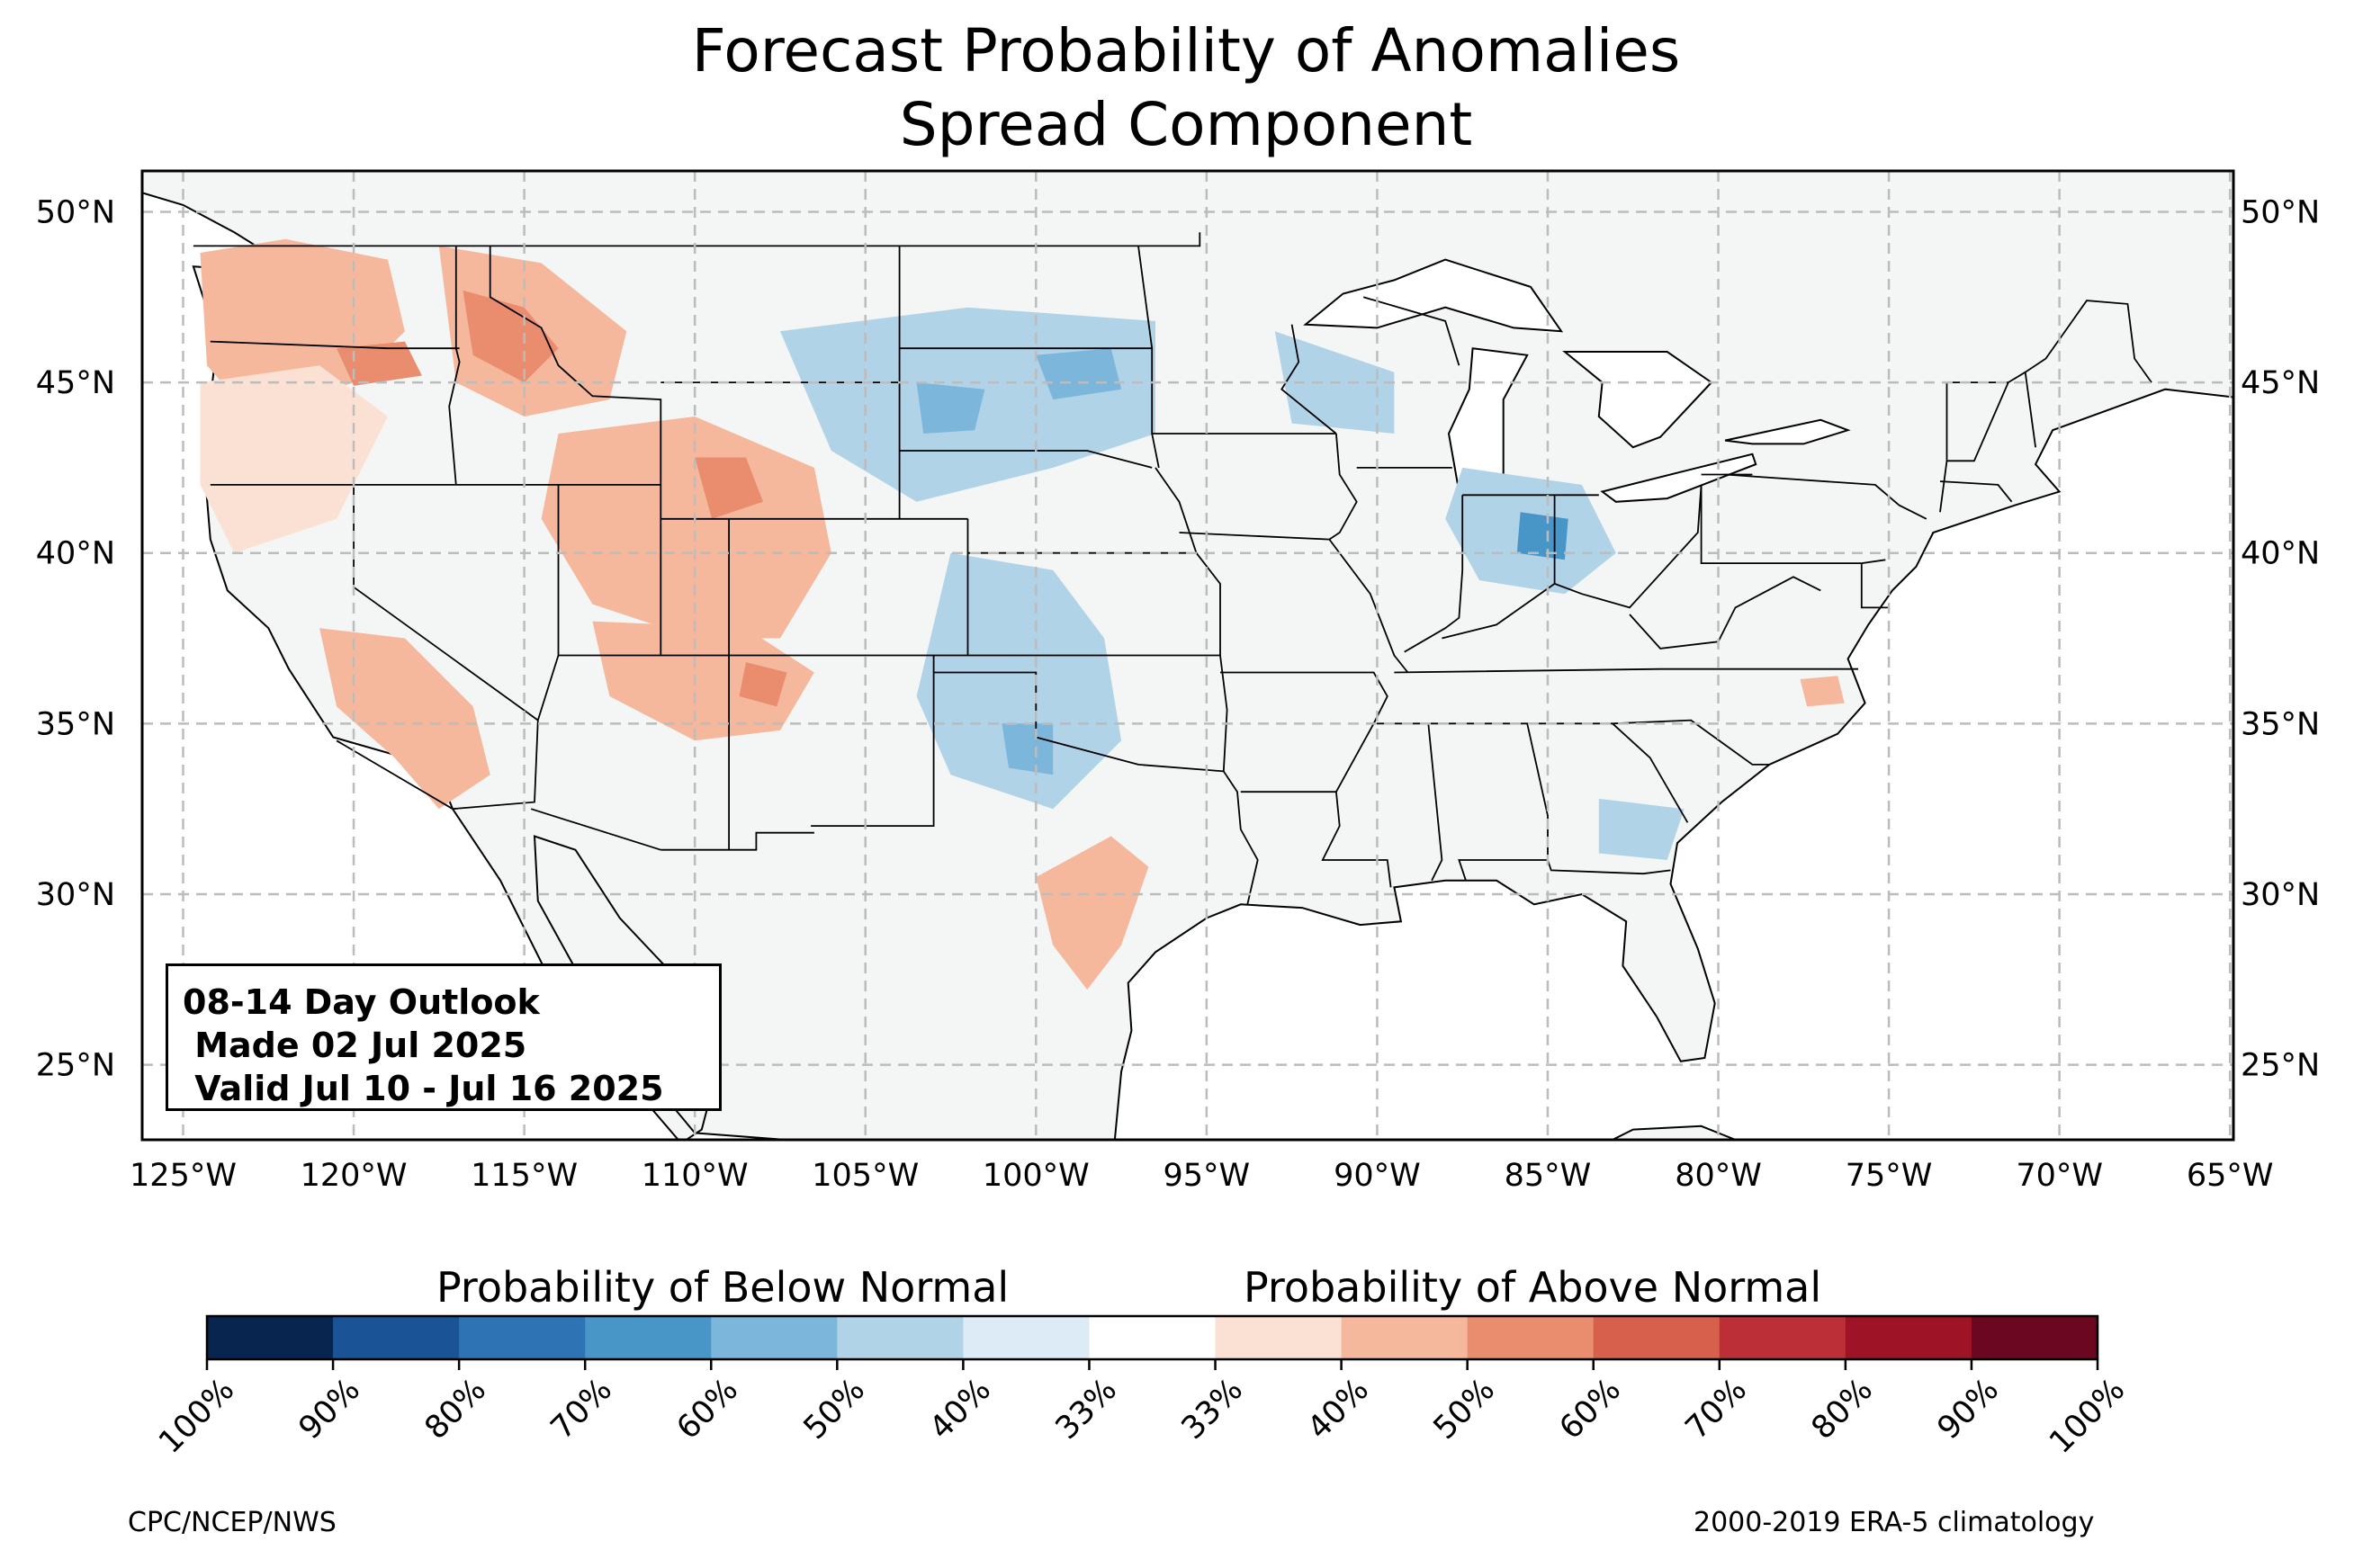  I want to click on lake-ontario, so click(1787, 431).